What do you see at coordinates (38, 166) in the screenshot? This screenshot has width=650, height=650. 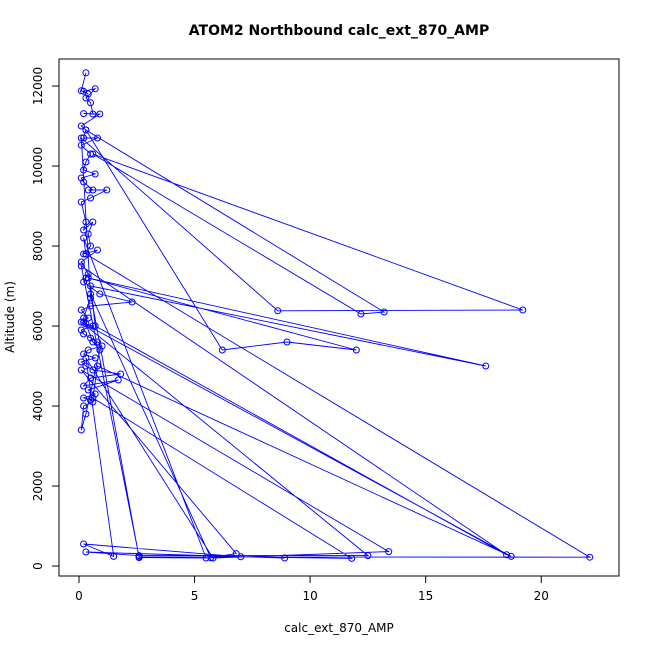 I see `y-tick-label: 10000` at bounding box center [38, 166].